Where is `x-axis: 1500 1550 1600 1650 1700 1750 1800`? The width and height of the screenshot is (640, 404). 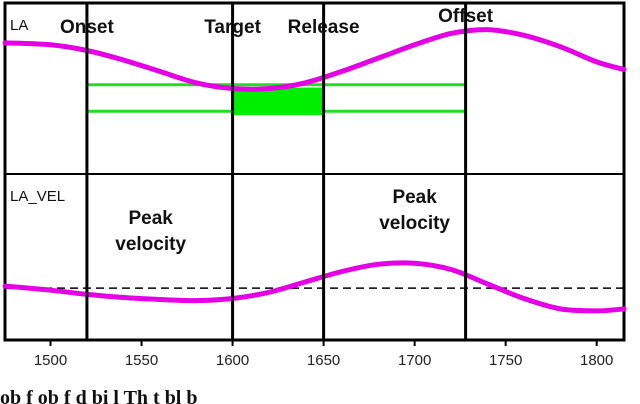 x-axis: 1500 1550 1600 1650 1700 1750 1800 is located at coordinates (323, 354).